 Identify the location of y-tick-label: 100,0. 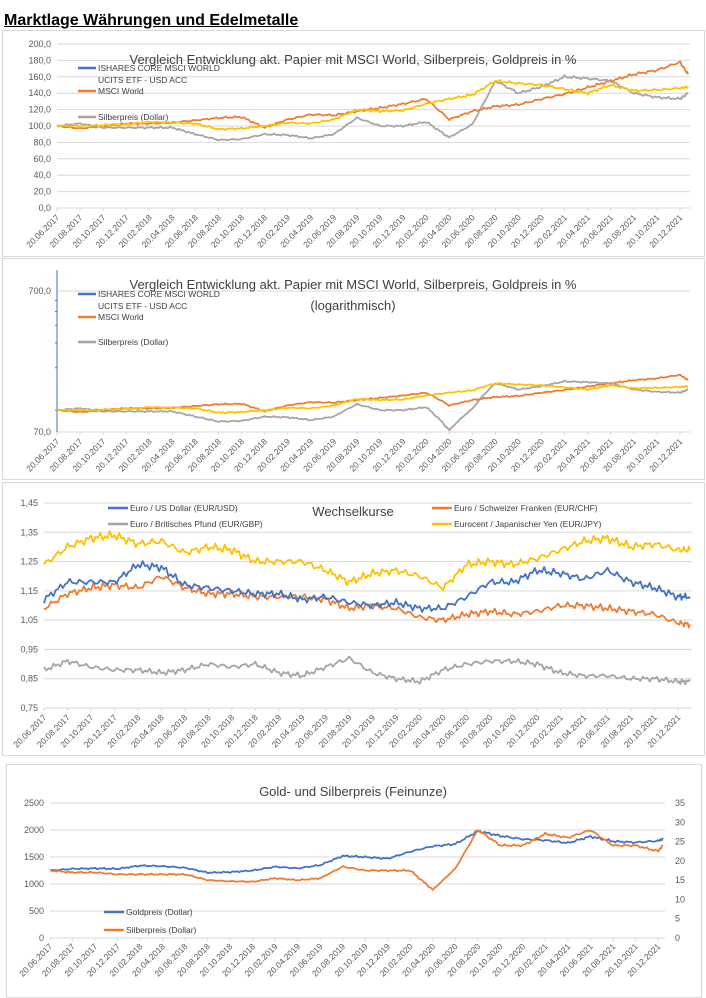
(39, 126).